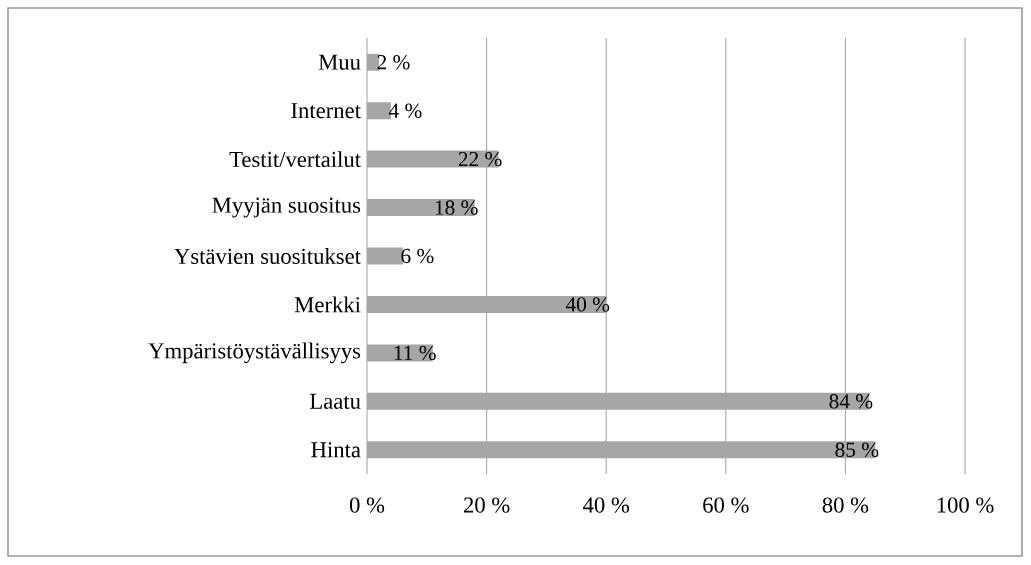  What do you see at coordinates (286, 207) in the screenshot?
I see `y-tick-label: Myyjän suositus` at bounding box center [286, 207].